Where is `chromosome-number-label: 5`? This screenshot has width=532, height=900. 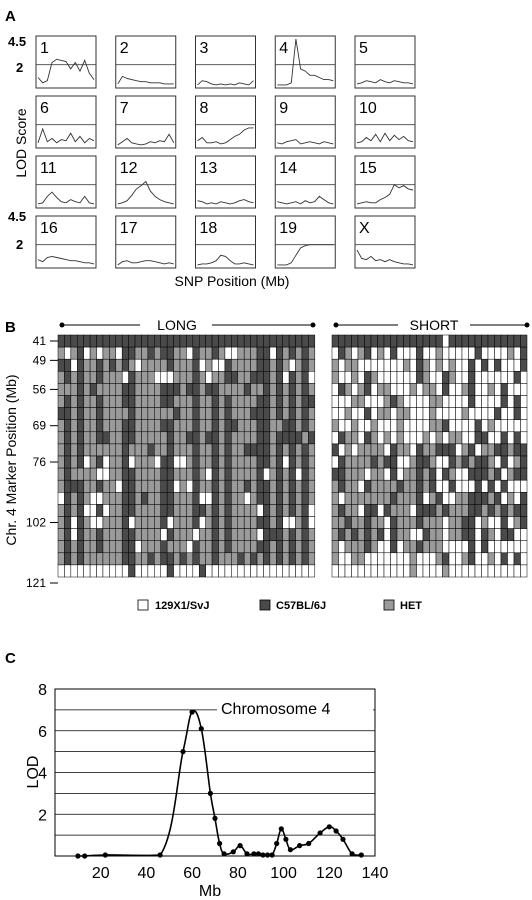
chromosome-number-label: 5 is located at coordinates (363, 48).